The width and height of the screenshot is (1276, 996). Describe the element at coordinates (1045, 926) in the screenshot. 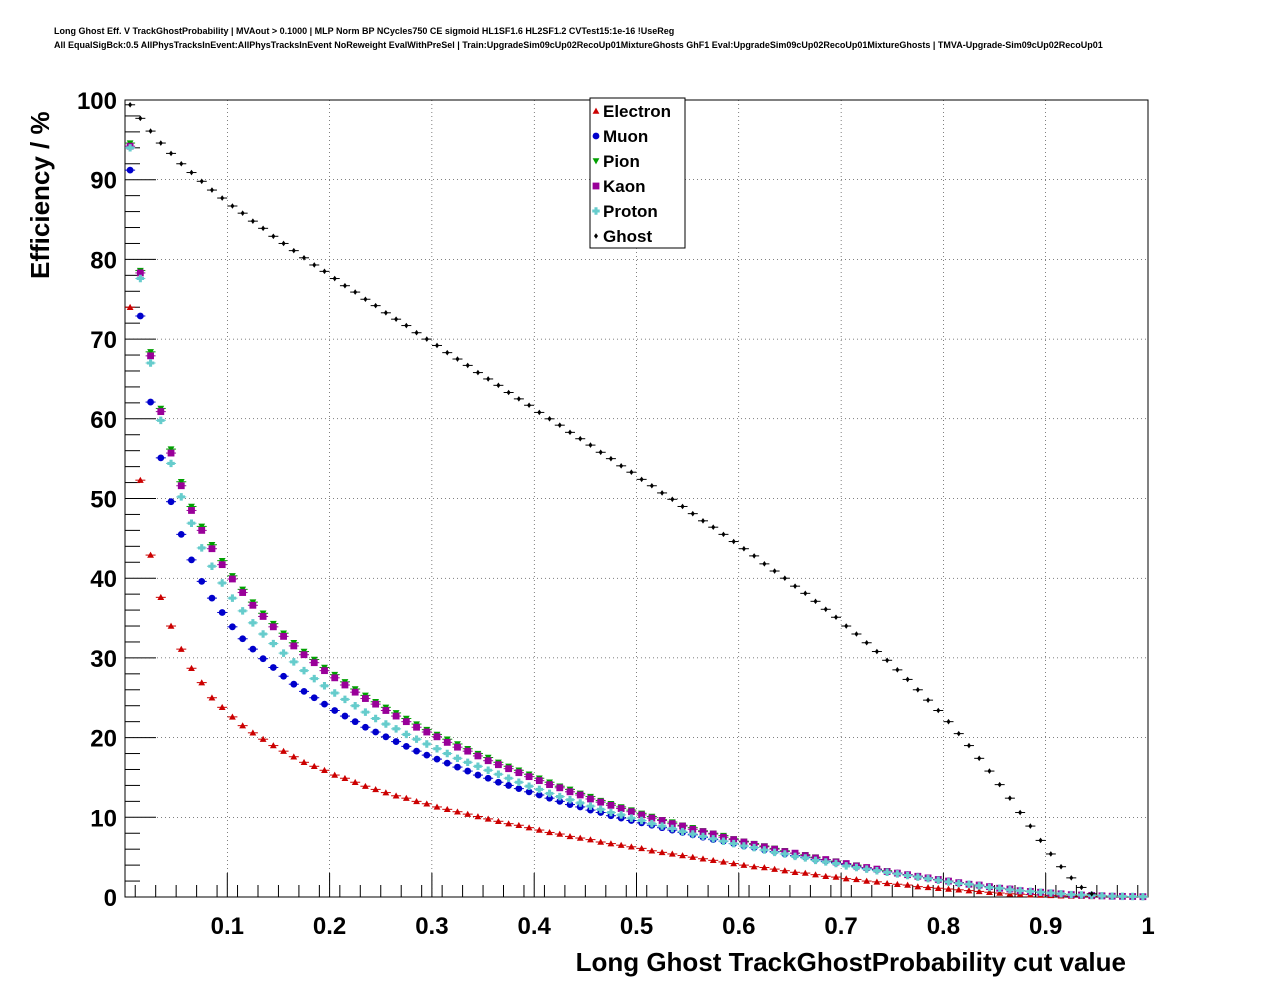

I see `x-tick-label: 0.9` at that location.